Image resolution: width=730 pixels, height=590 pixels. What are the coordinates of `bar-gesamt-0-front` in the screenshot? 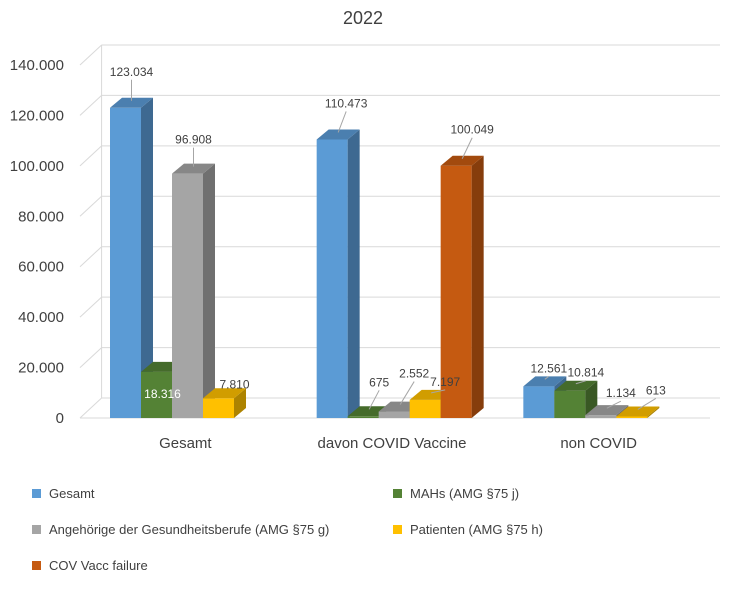 It's located at (125, 262).